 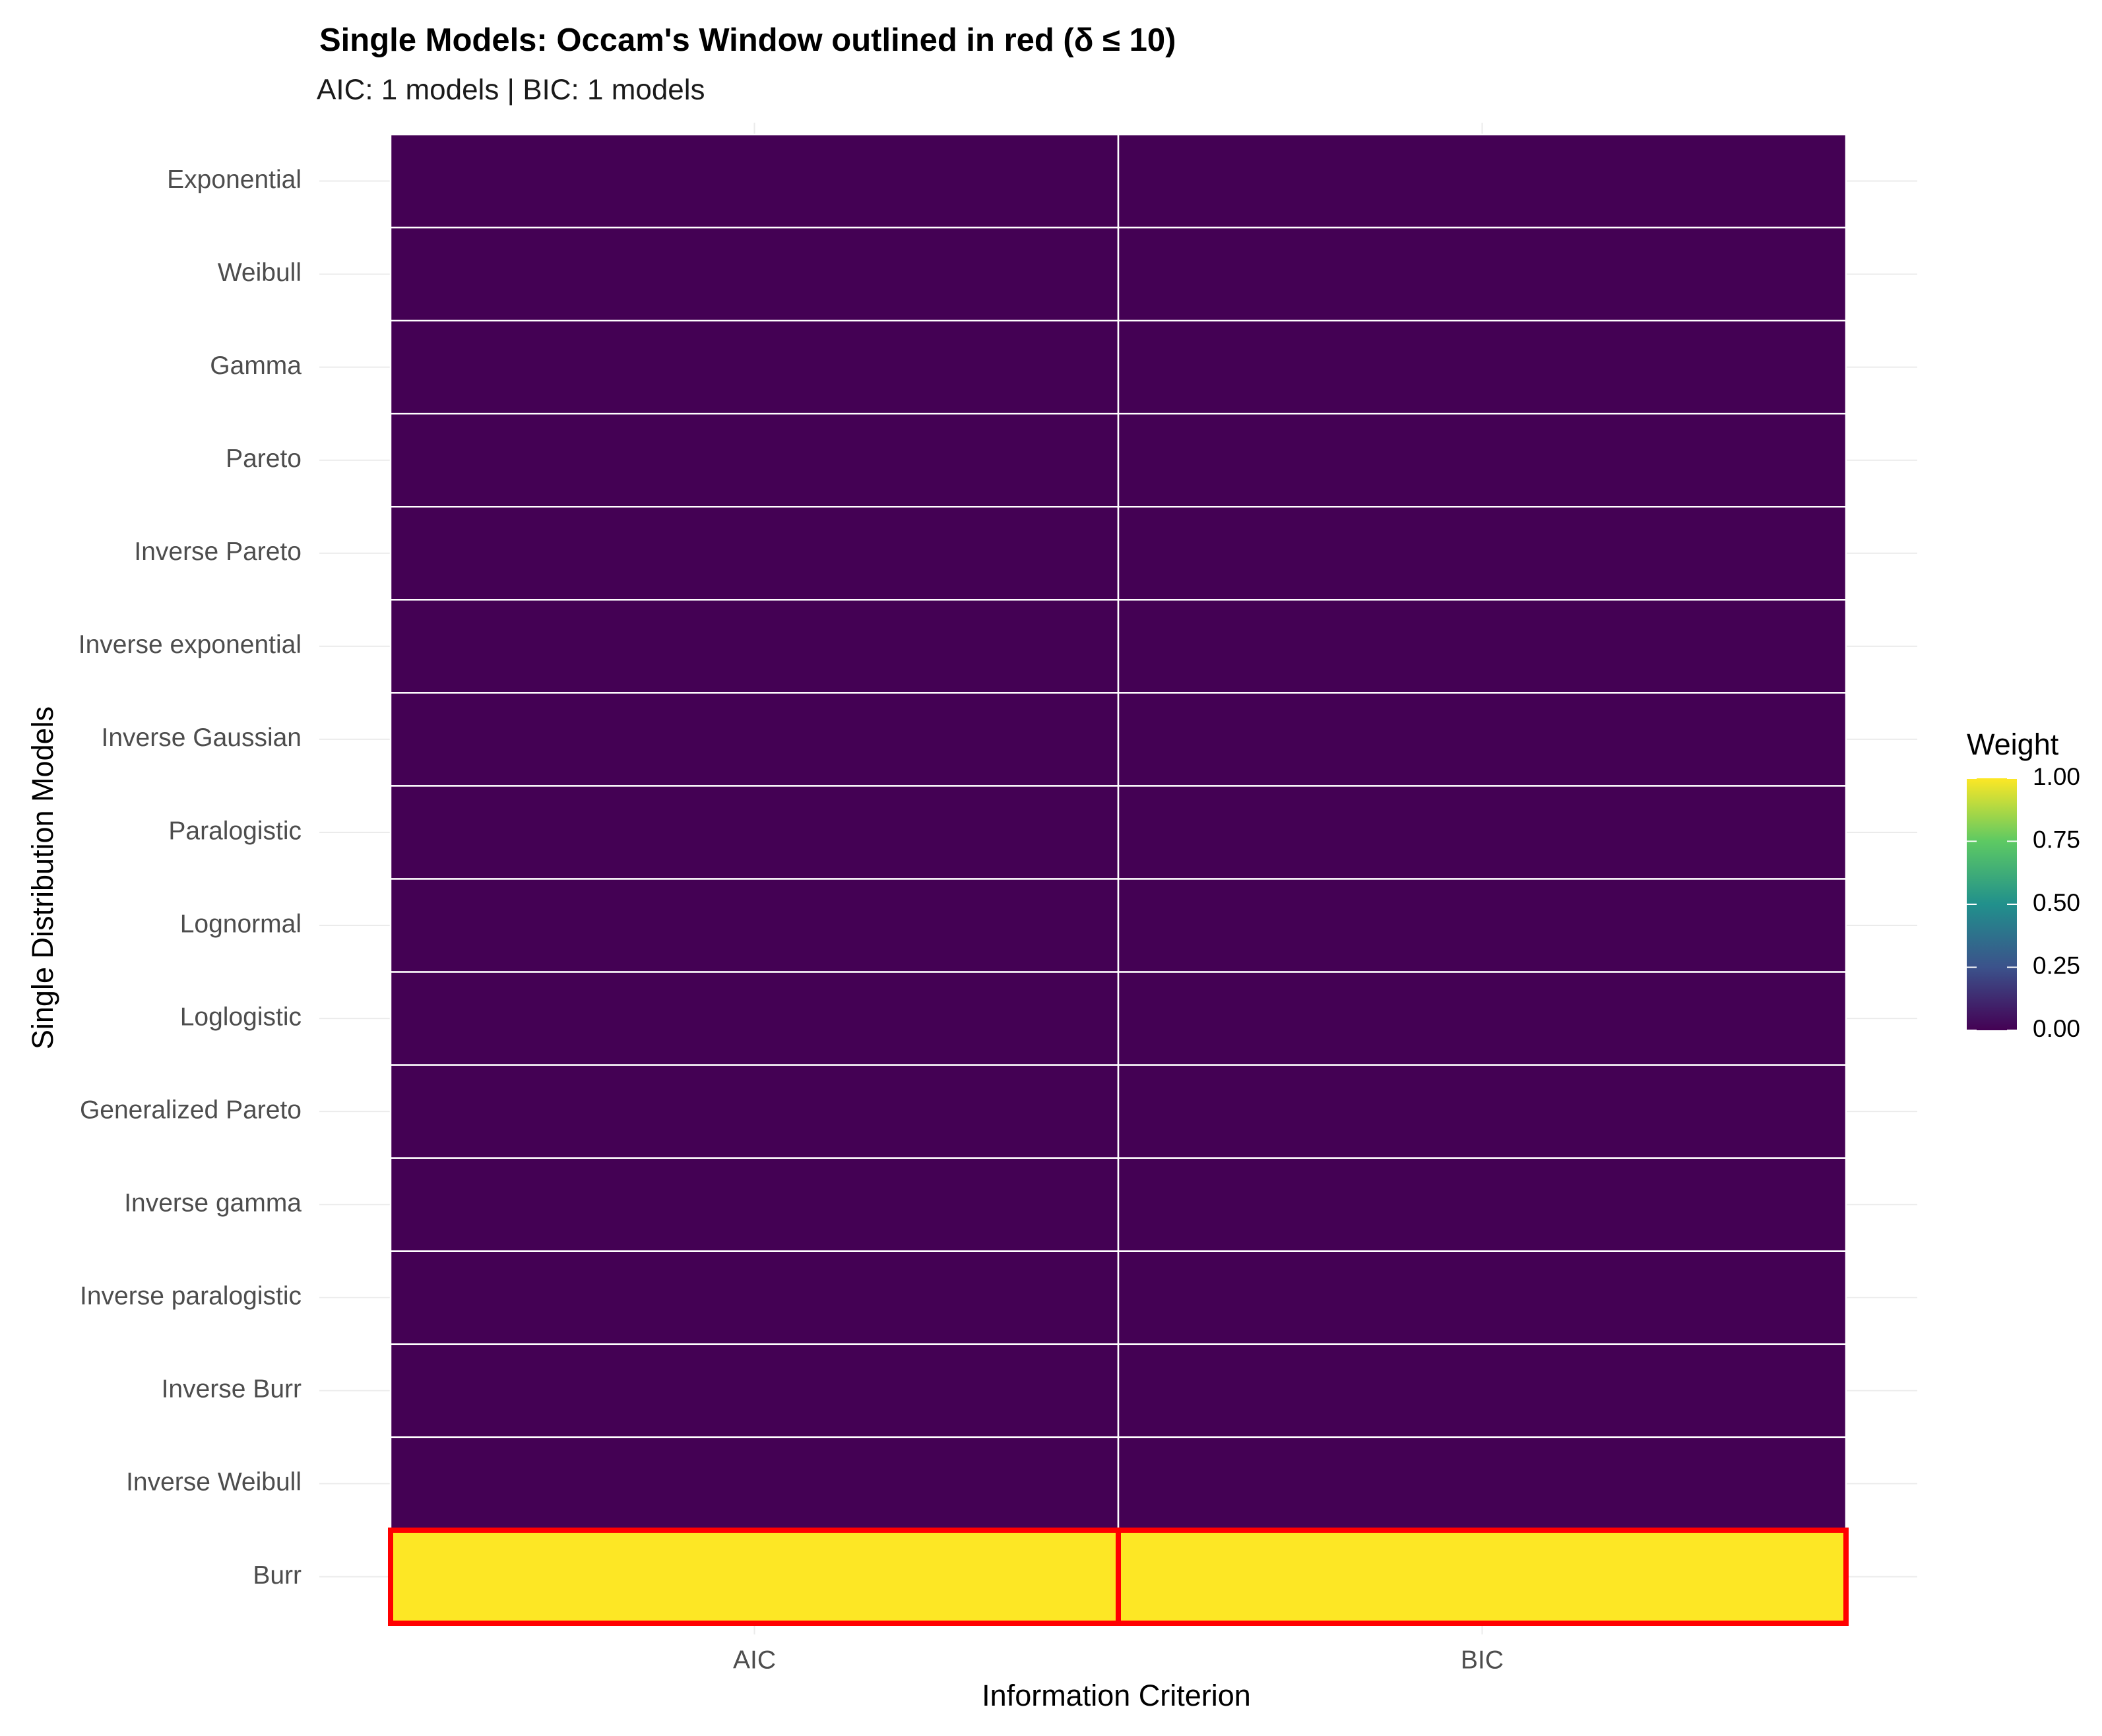 What do you see at coordinates (235, 831) in the screenshot?
I see `y-tick-label: Paralogistic` at bounding box center [235, 831].